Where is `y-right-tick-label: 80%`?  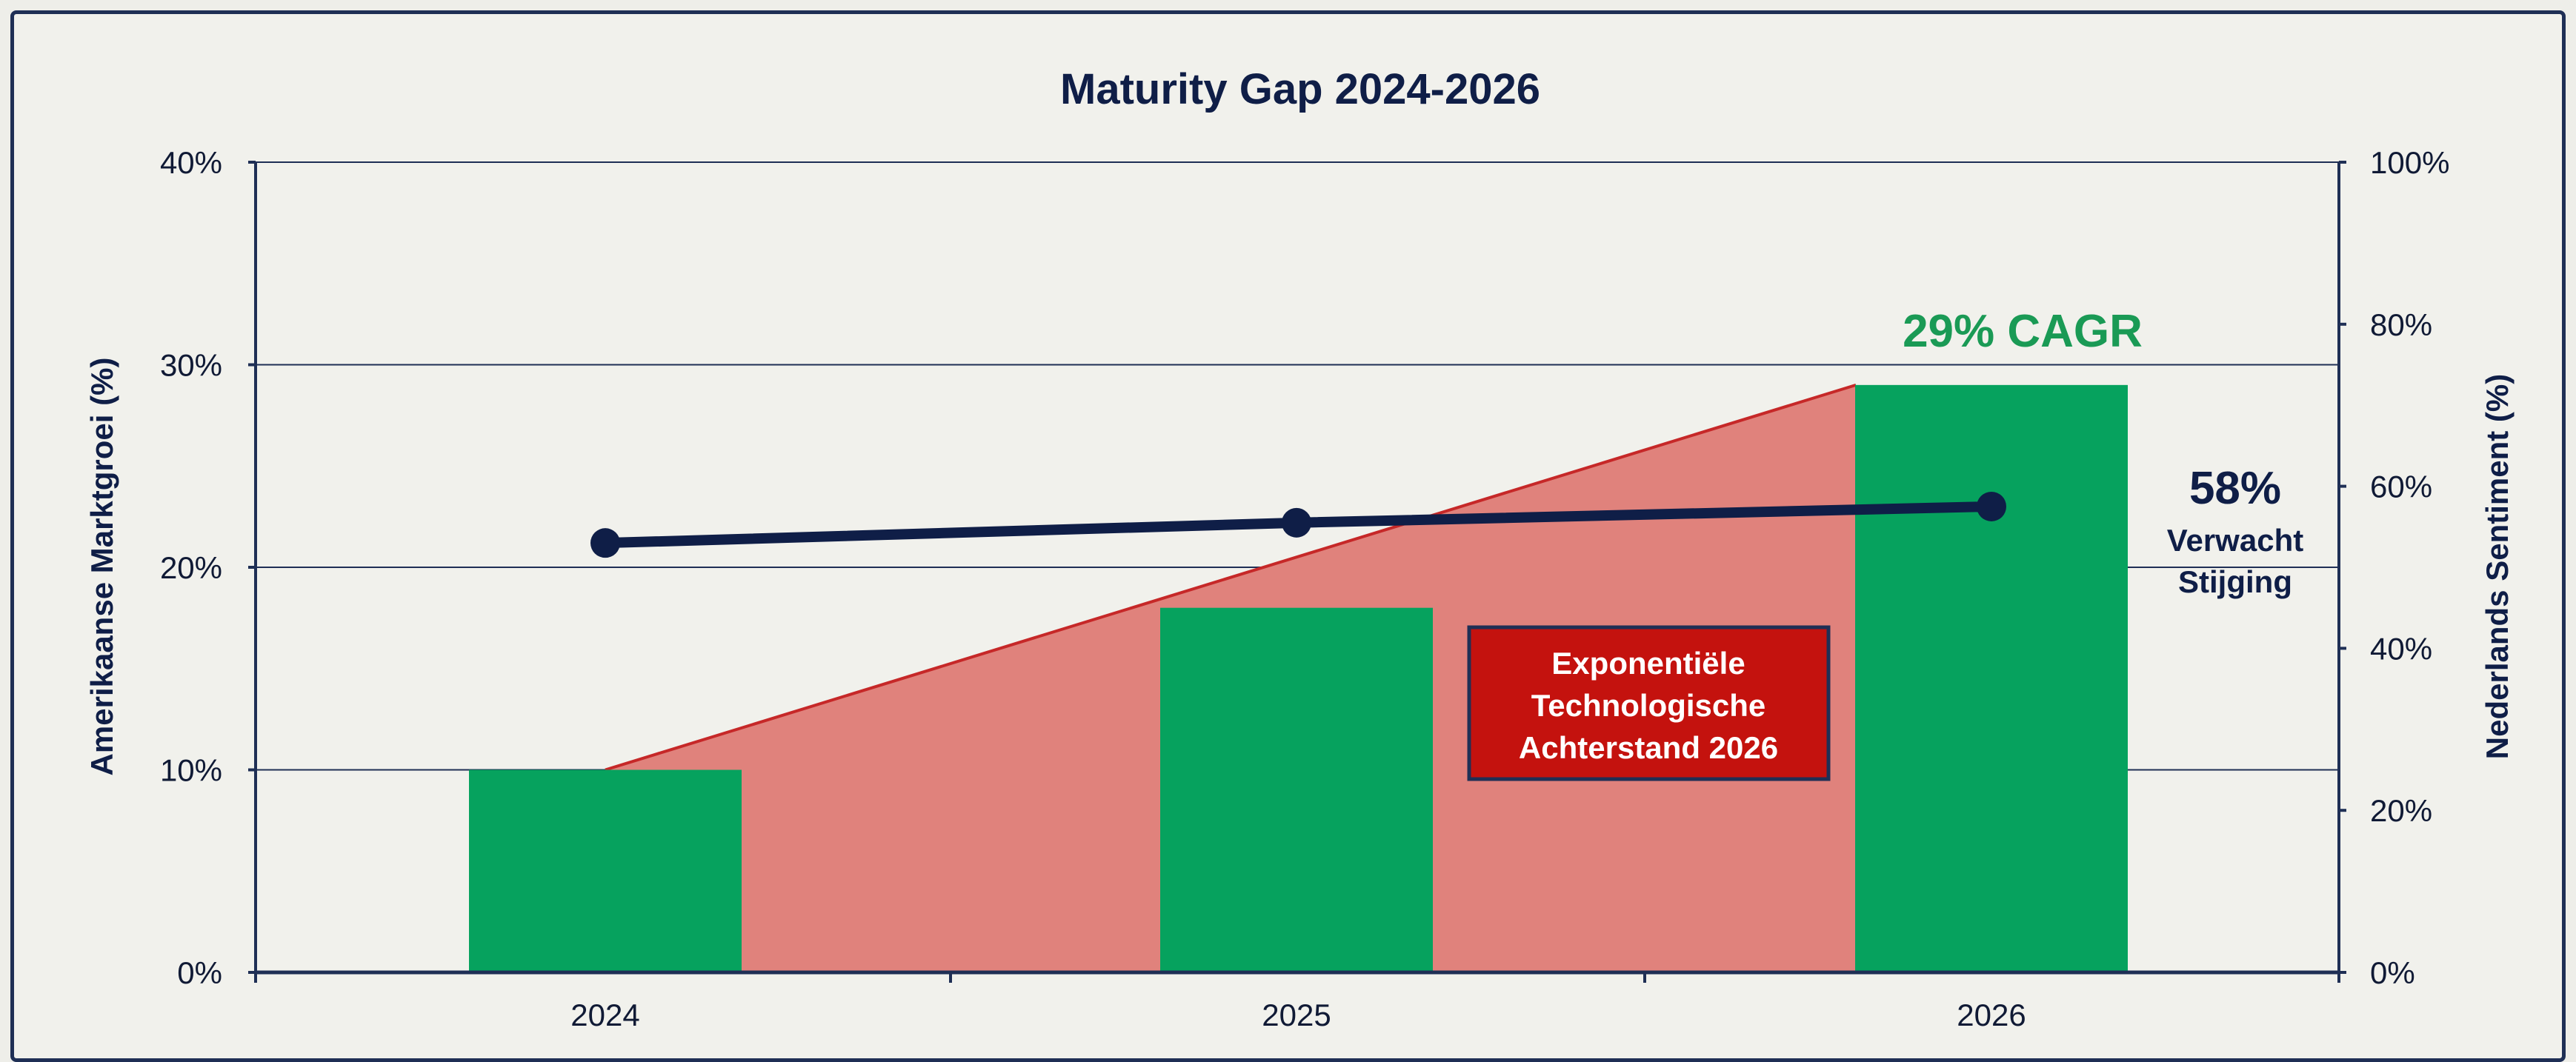
y-right-tick-label: 80% is located at coordinates (2401, 324).